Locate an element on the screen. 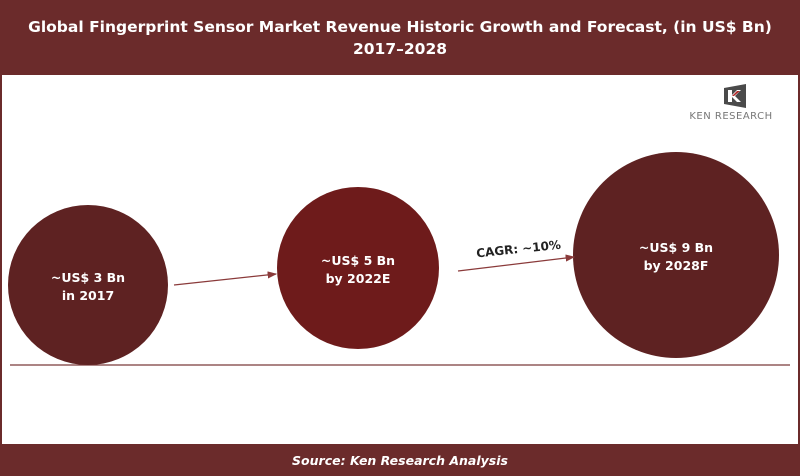 The height and width of the screenshot is (476, 800). bubble-label-year-2022e: by 2022E is located at coordinates (358, 278).